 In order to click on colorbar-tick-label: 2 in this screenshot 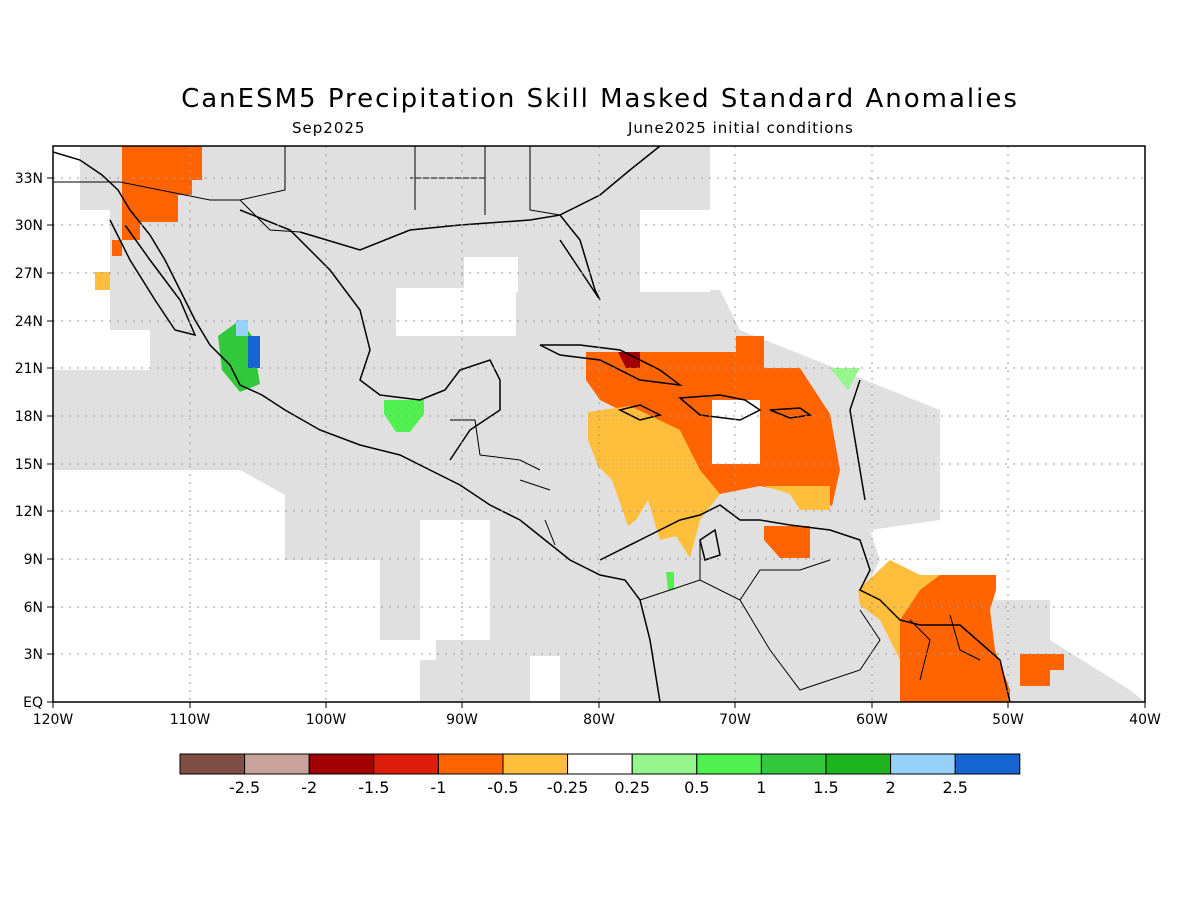, I will do `click(891, 787)`.